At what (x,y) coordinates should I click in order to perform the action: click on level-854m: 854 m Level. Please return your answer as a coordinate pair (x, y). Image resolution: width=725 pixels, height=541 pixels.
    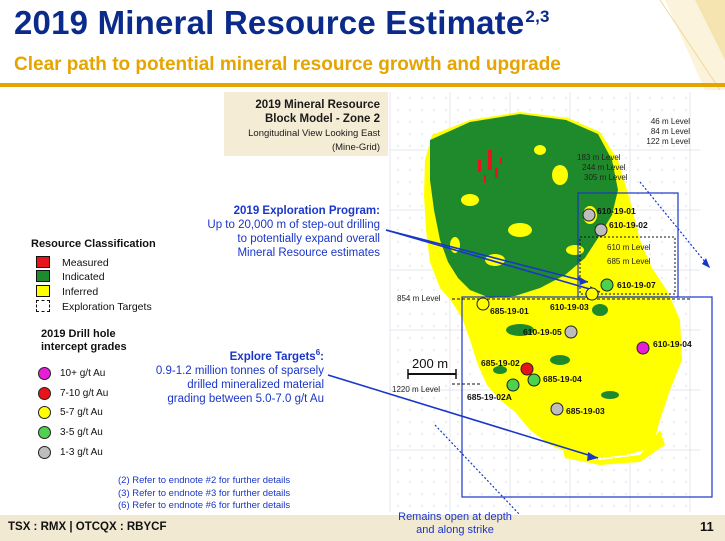
    Looking at the image, I should click on (419, 298).